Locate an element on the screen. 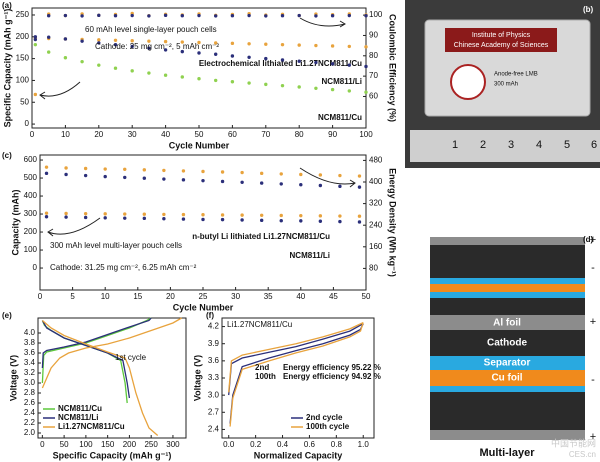 The height and width of the screenshot is (462, 600). y-tick-label: 600 is located at coordinates (31, 159).